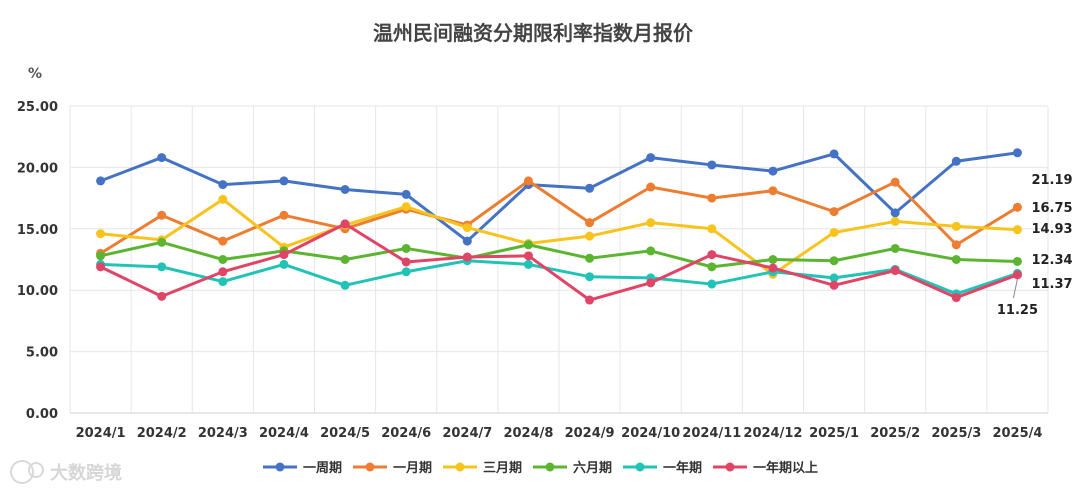  What do you see at coordinates (772, 433) in the screenshot?
I see `x-tick-label: 2024/12` at bounding box center [772, 433].